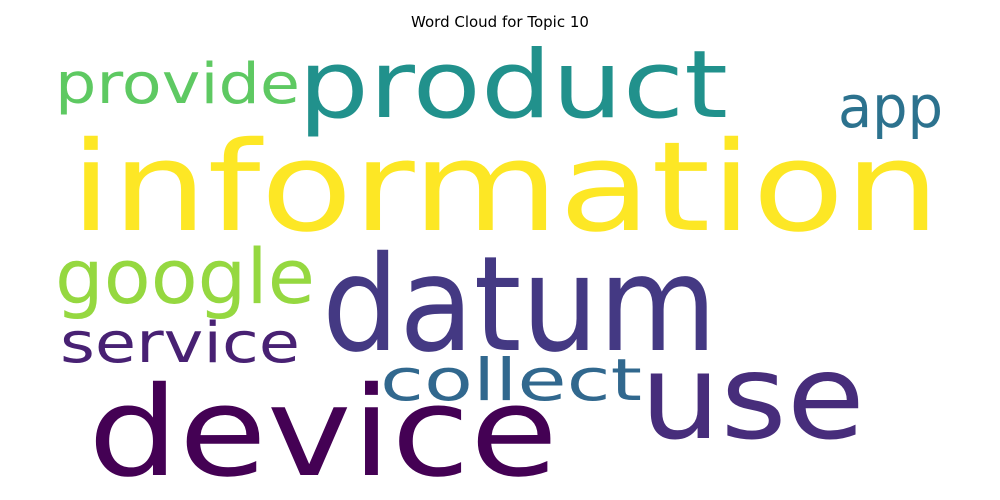  What do you see at coordinates (511, 380) in the screenshot?
I see `word-collect: collect` at bounding box center [511, 380].